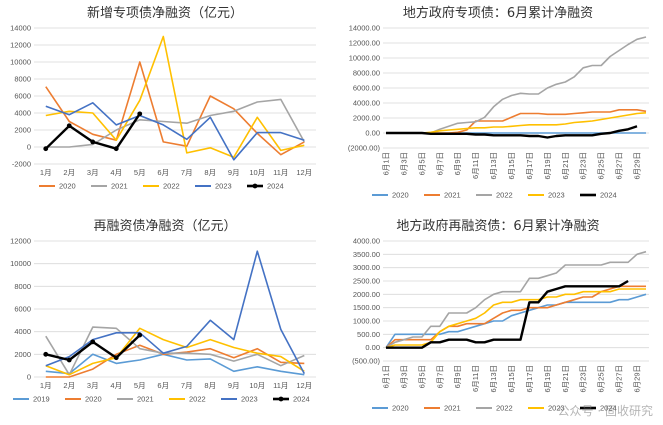 The width and height of the screenshot is (663, 425). I want to click on x-tick-label: 6月21日, so click(565, 379).